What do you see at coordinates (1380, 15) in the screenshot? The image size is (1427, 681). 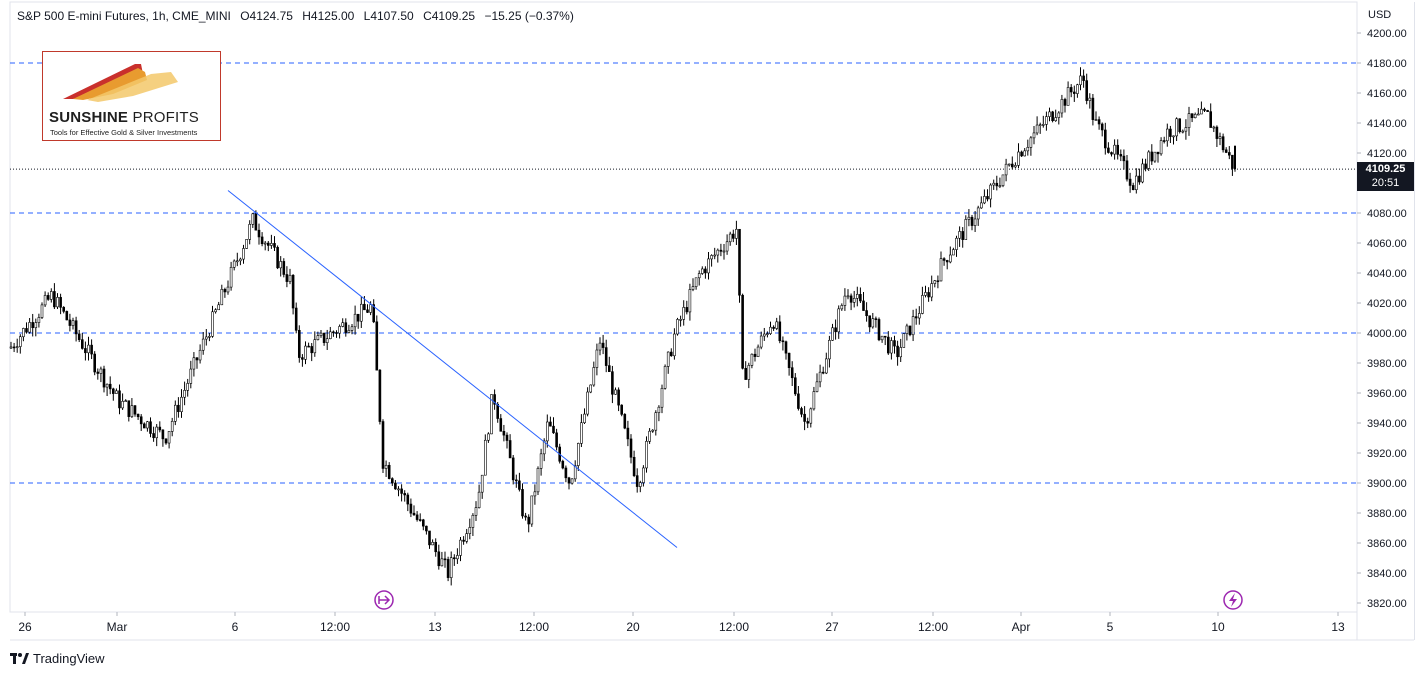 I see `currency-label: USD` at bounding box center [1380, 15].